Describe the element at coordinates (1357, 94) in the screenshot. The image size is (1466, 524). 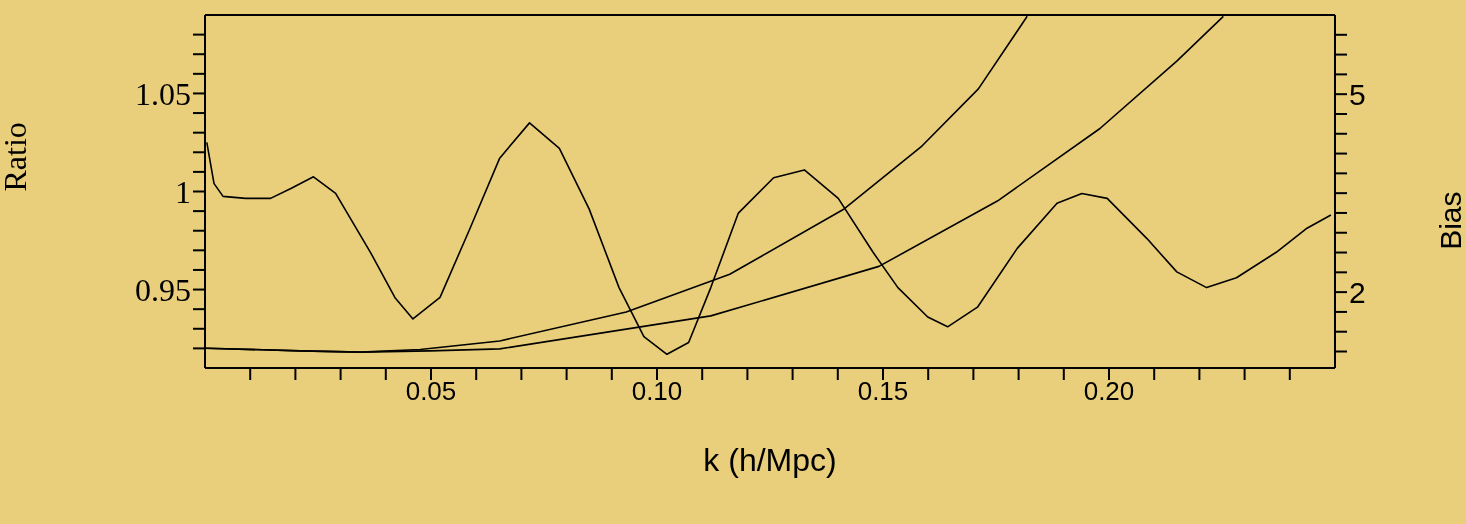
I see `y2-tick-label: 5` at that location.